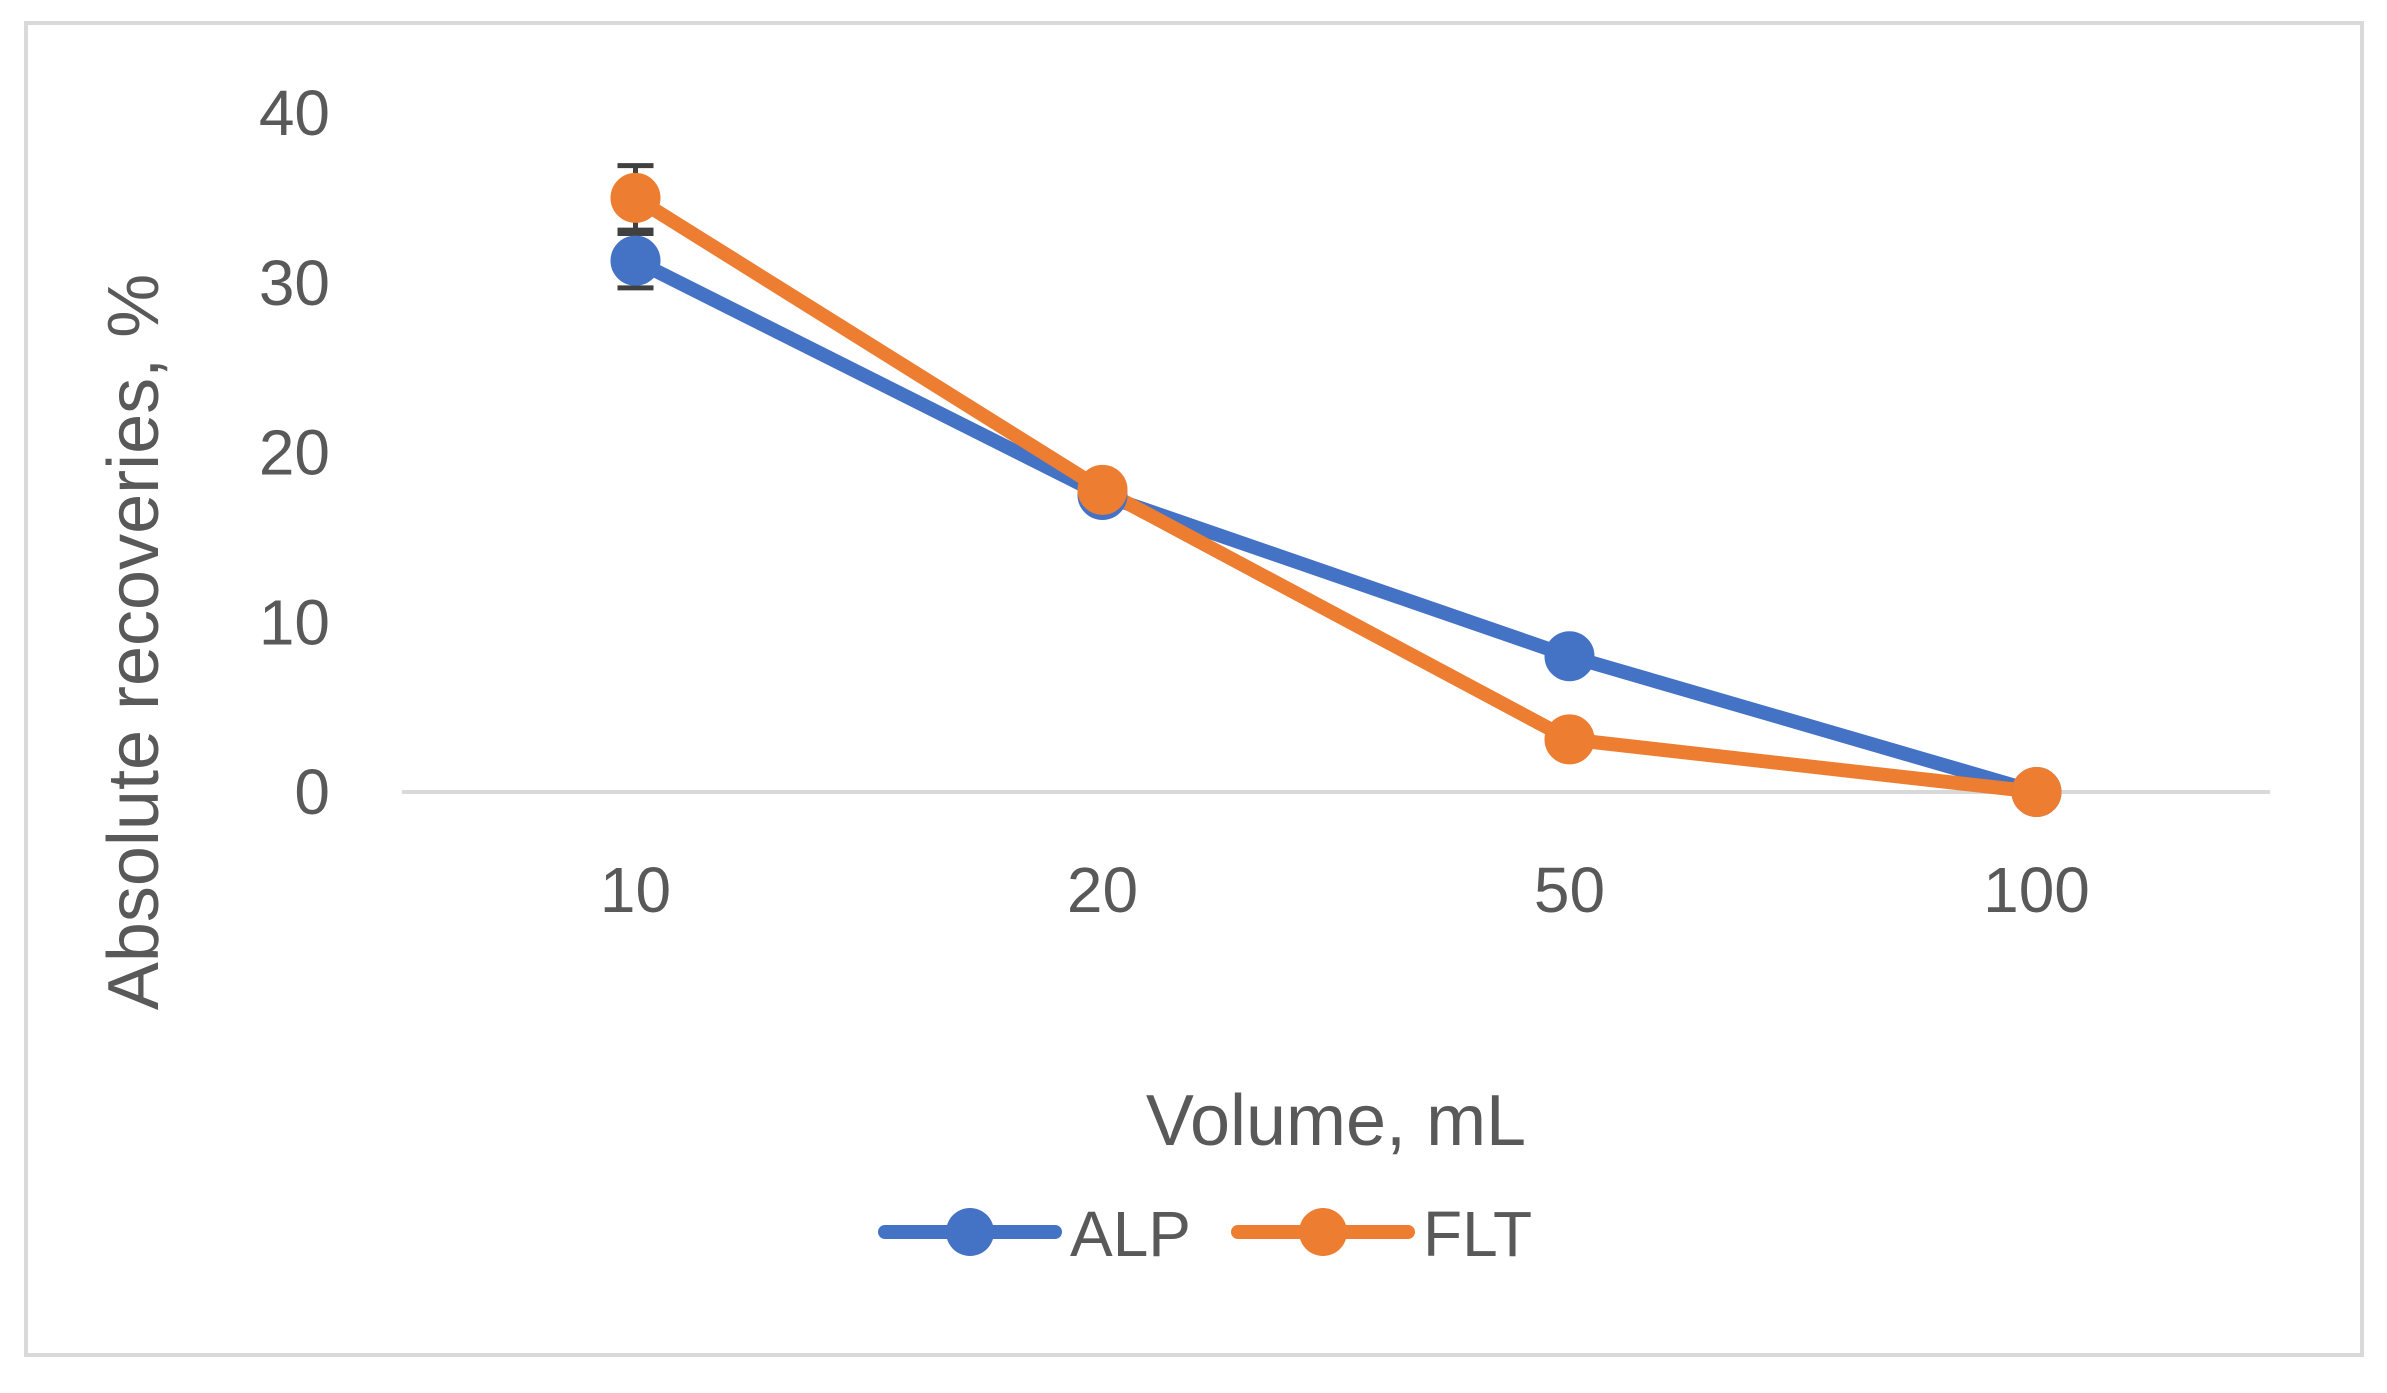 This screenshot has width=2387, height=1393. I want to click on y-tick-label: 20, so click(294, 453).